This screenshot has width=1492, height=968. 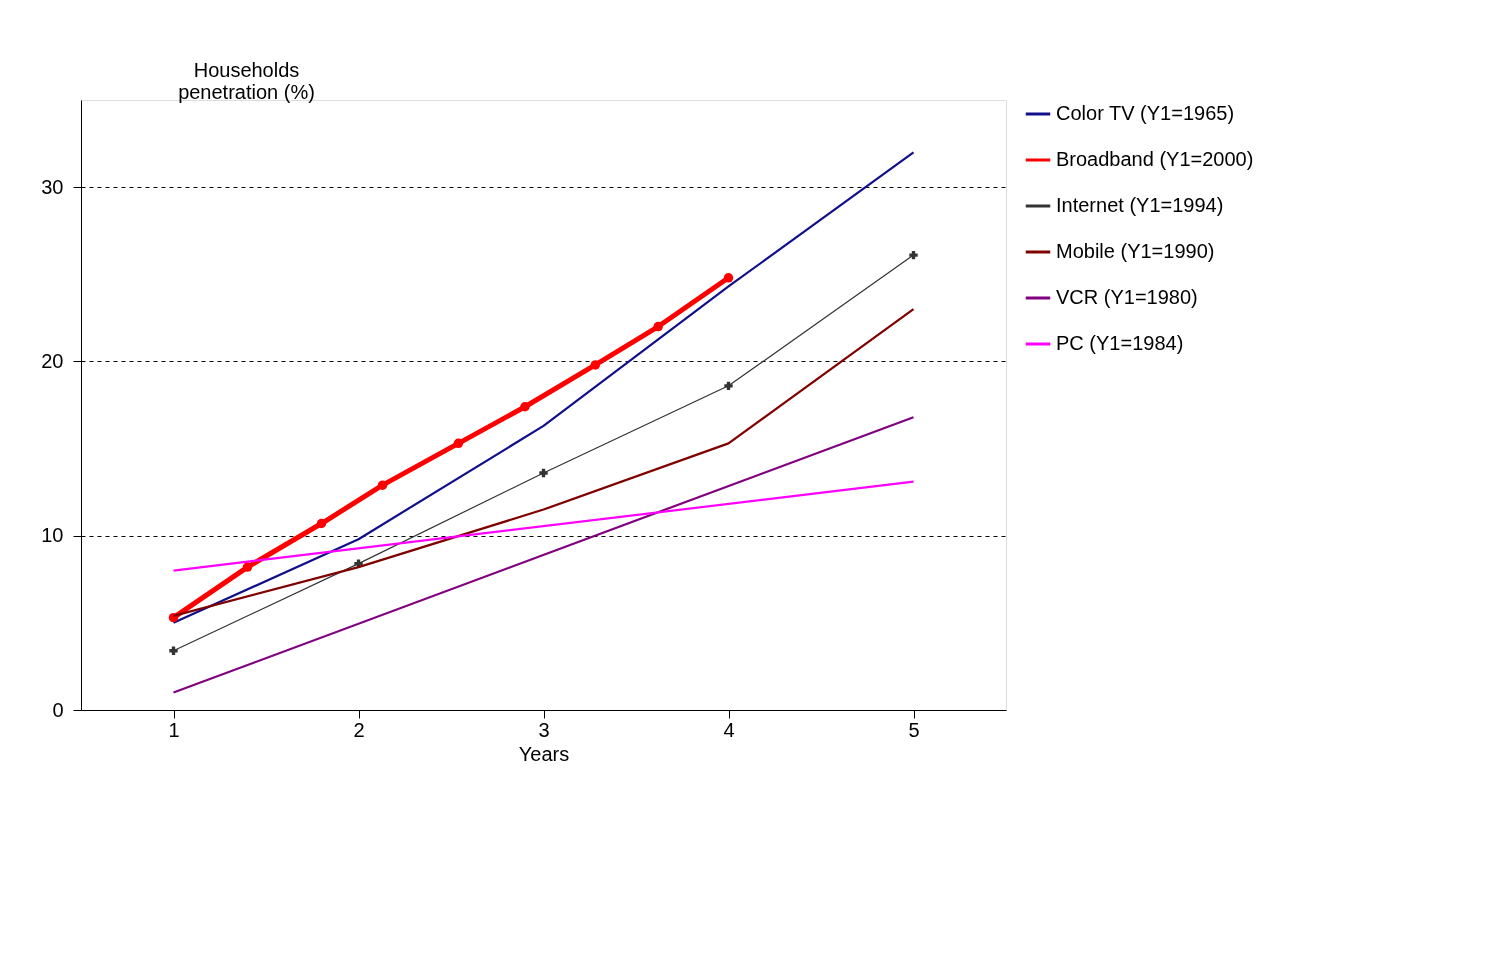 What do you see at coordinates (544, 729) in the screenshot?
I see `x-tick-label: 3` at bounding box center [544, 729].